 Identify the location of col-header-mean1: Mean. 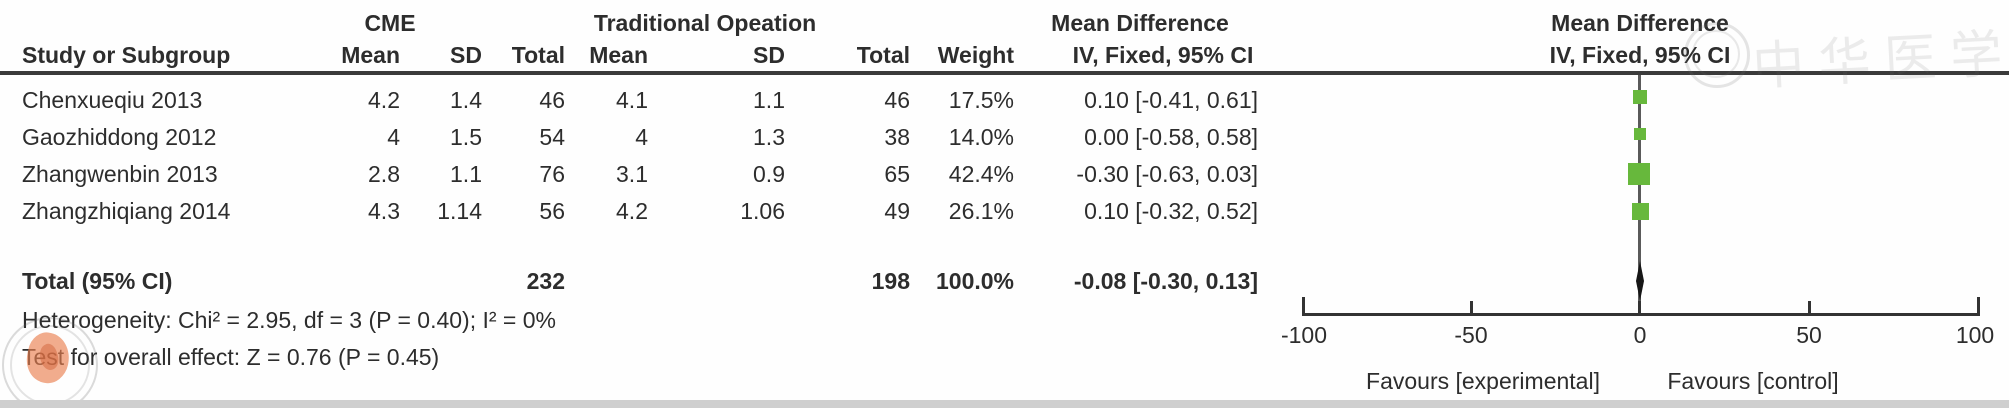
(370, 55).